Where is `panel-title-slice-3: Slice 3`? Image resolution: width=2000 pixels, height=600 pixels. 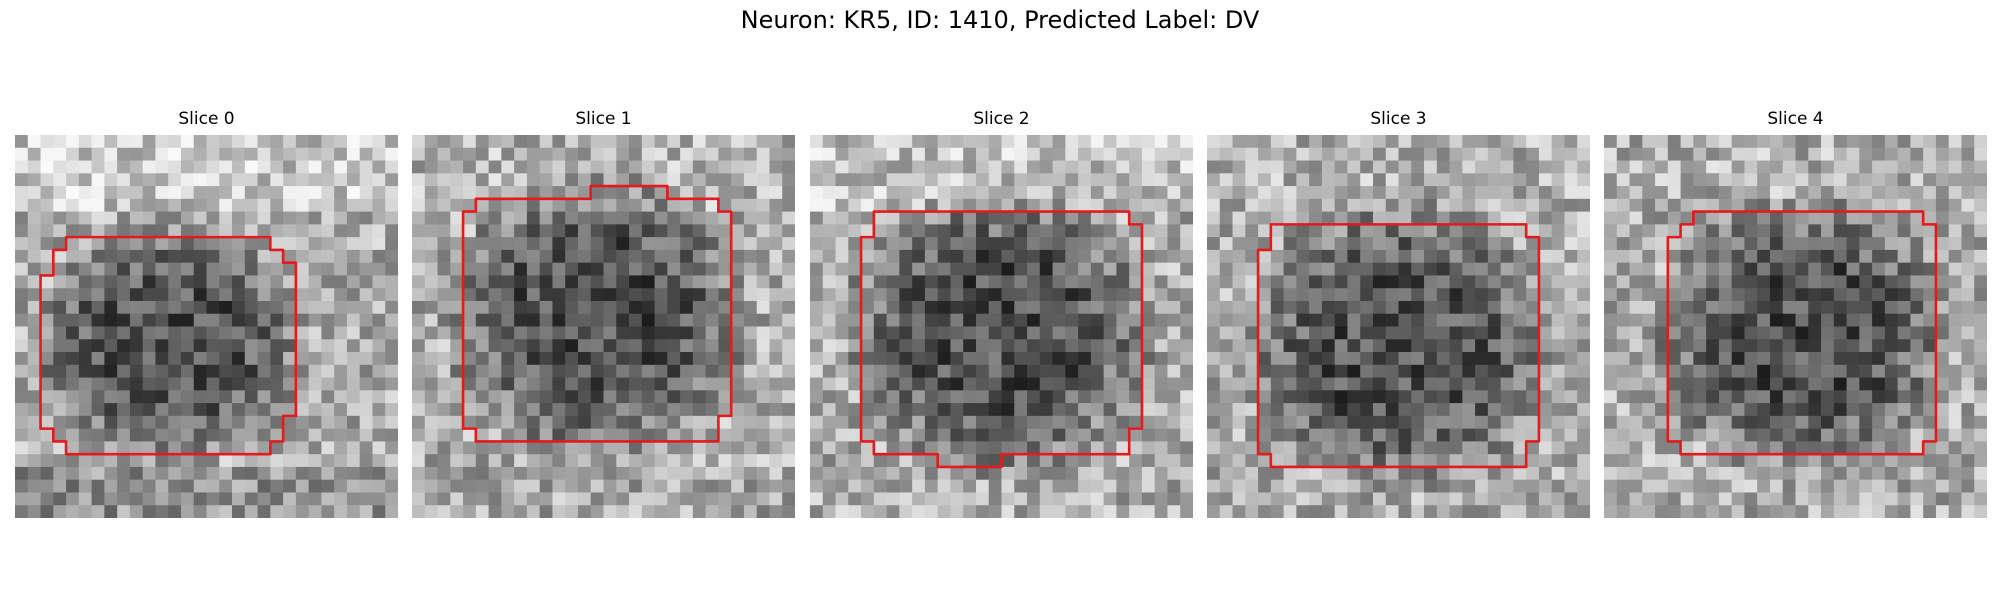 panel-title-slice-3: Slice 3 is located at coordinates (1398, 119).